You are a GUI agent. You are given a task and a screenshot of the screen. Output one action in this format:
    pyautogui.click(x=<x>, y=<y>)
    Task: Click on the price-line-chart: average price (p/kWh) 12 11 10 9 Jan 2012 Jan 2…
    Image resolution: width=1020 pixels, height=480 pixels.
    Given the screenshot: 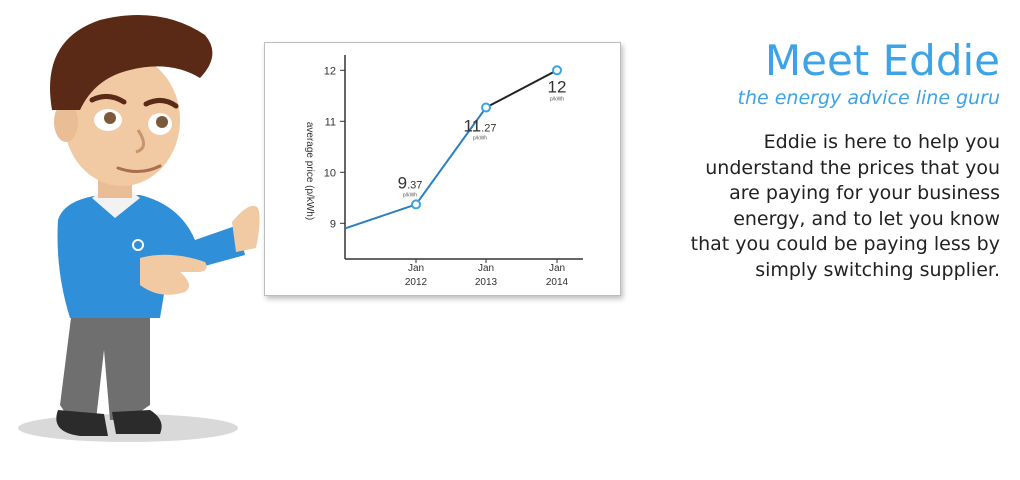 What is the action you would take?
    pyautogui.click(x=443, y=171)
    